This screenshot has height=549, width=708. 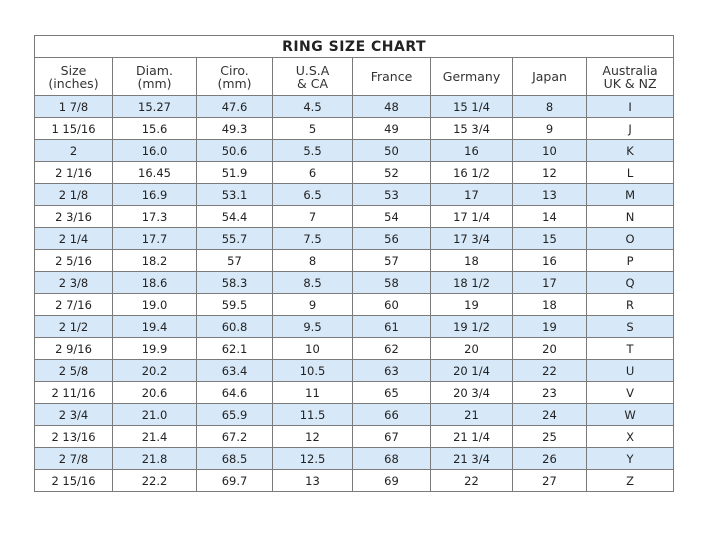 I want to click on table-cell: 69.7, so click(x=234, y=480).